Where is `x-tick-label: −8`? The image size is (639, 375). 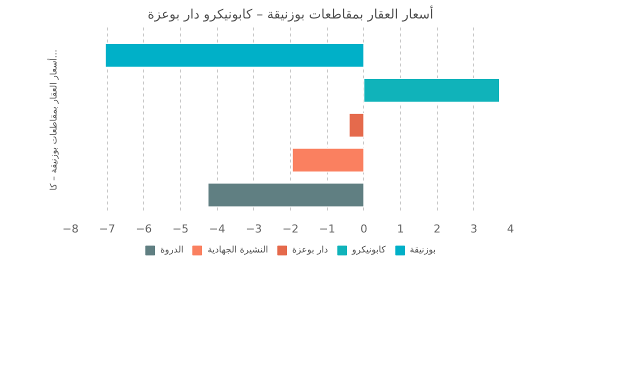
x-tick-label: −8 is located at coordinates (70, 229).